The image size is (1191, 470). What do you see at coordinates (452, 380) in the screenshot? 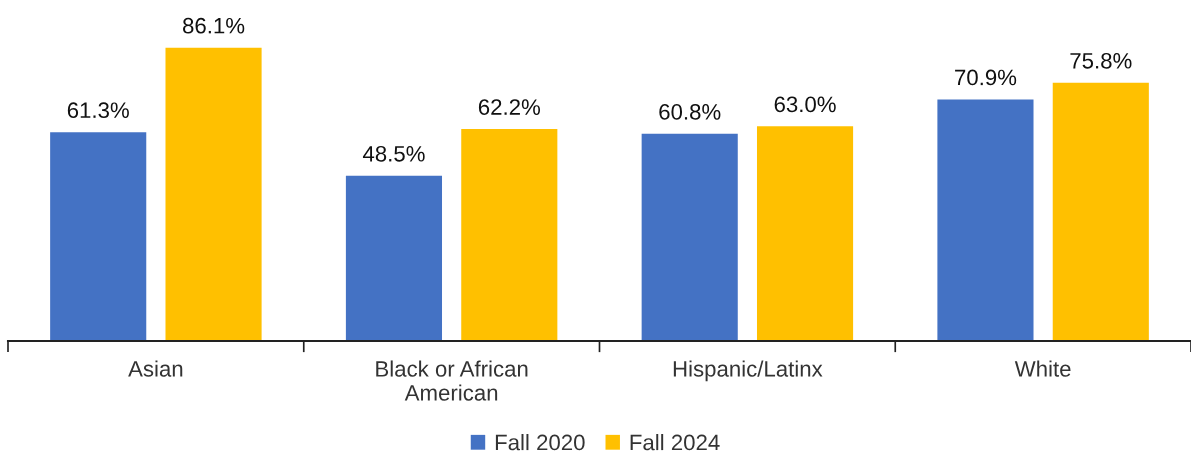
I see `x-tick-label: Black or African American` at bounding box center [452, 380].